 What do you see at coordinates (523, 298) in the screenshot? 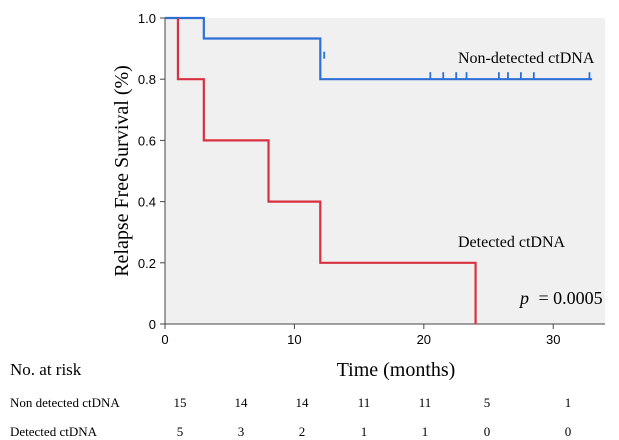
I see `p-label: p` at bounding box center [523, 298].